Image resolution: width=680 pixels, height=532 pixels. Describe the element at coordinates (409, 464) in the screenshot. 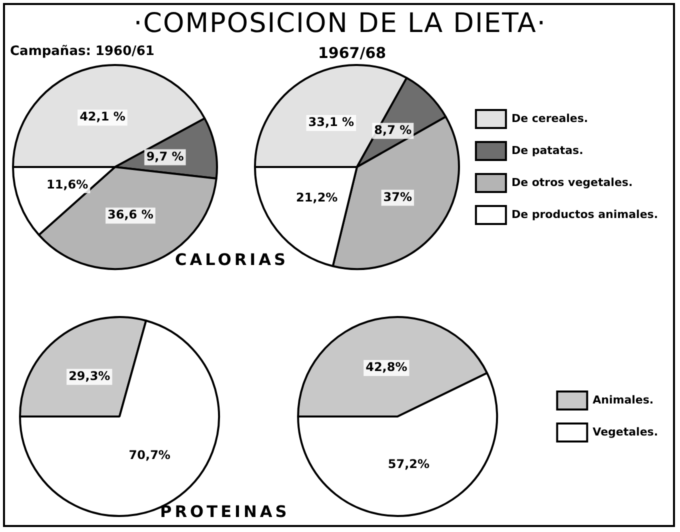

I see `data-label: 57,2%` at that location.